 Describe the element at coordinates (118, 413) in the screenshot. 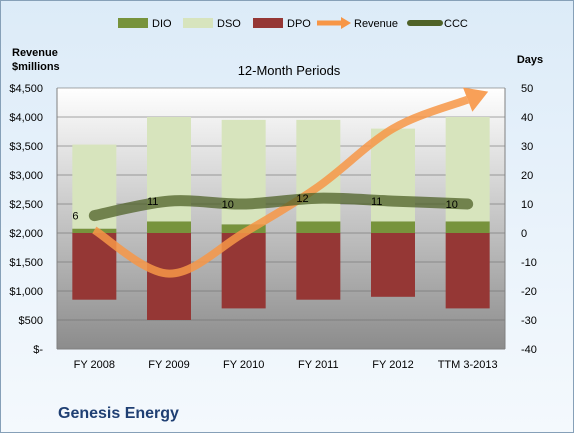

I see `company-name: Genesis Energy` at that location.